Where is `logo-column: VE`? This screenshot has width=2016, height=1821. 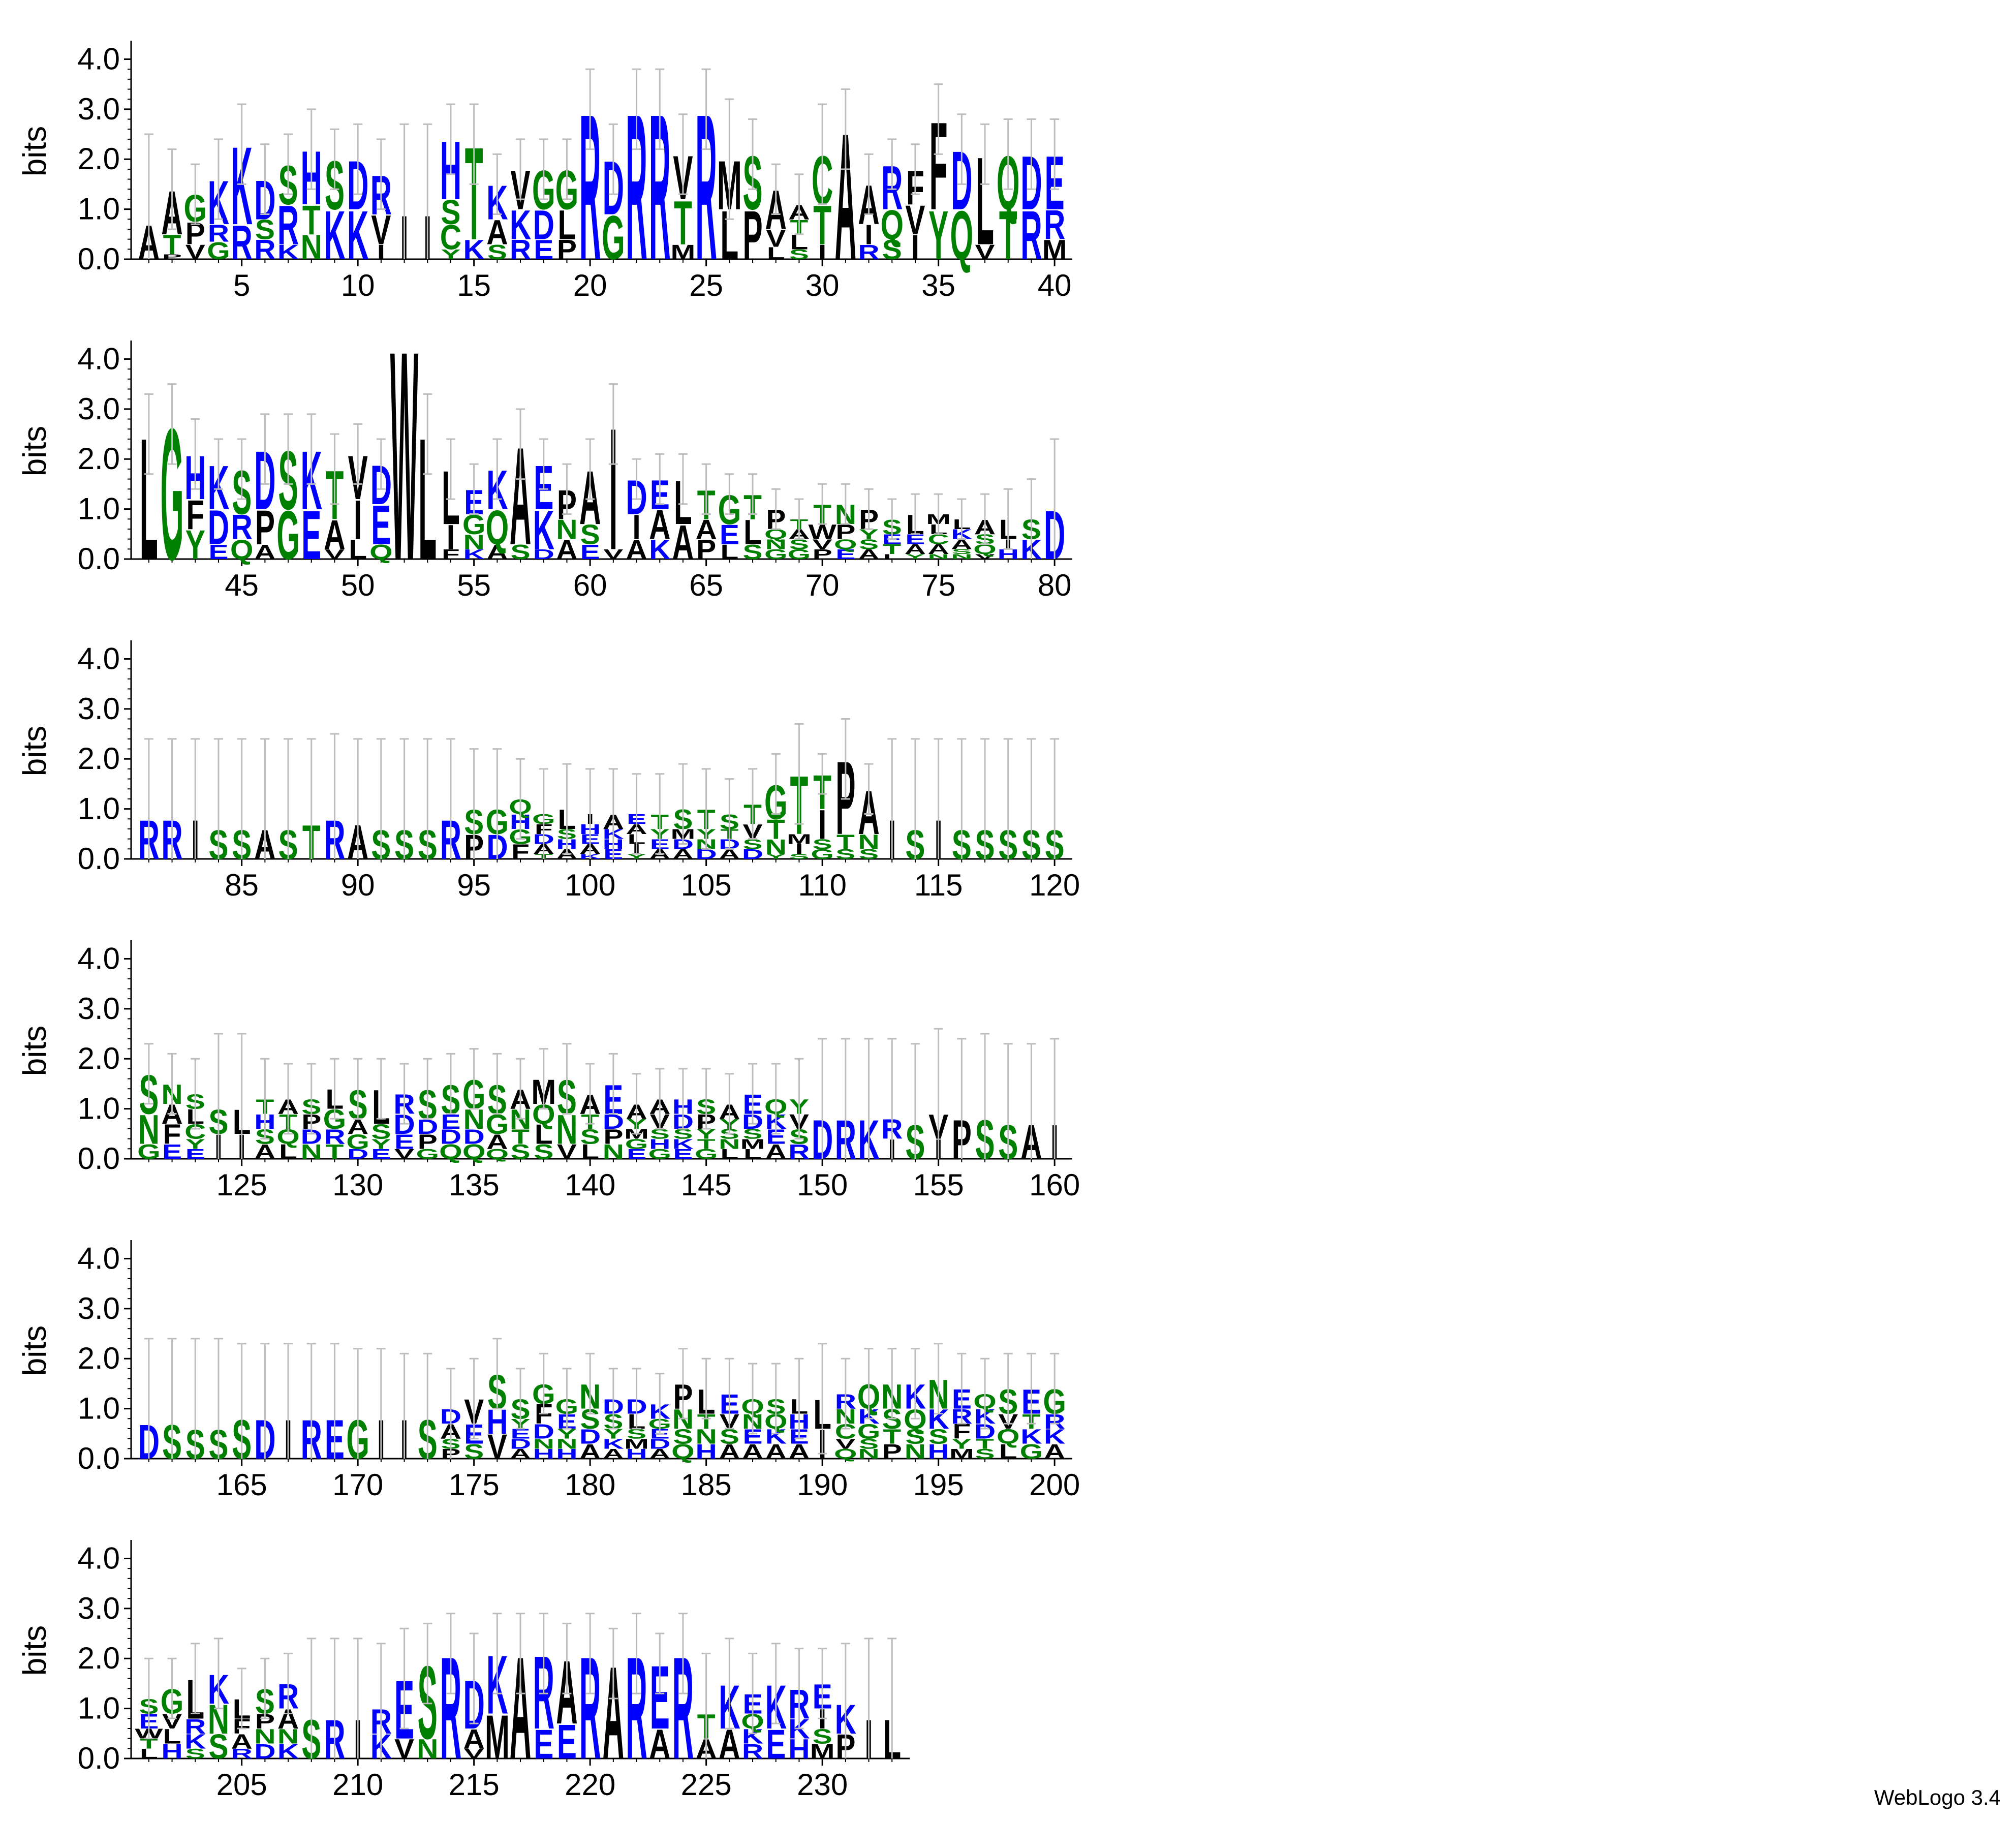 logo-column: VE is located at coordinates (404, 1696).